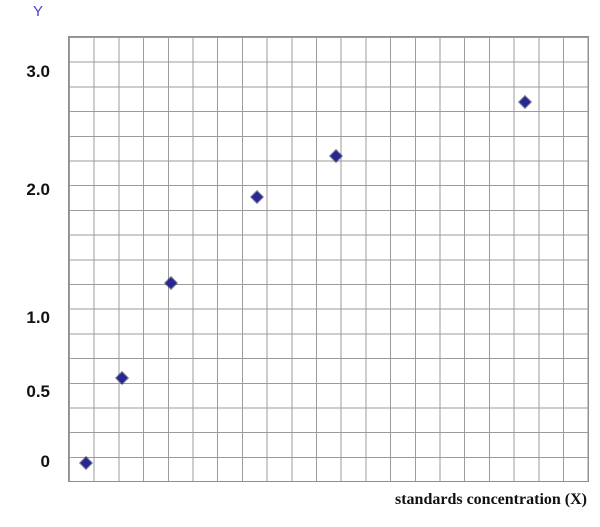  Describe the element at coordinates (38, 392) in the screenshot. I see `y-tick-label: 0.5` at that location.